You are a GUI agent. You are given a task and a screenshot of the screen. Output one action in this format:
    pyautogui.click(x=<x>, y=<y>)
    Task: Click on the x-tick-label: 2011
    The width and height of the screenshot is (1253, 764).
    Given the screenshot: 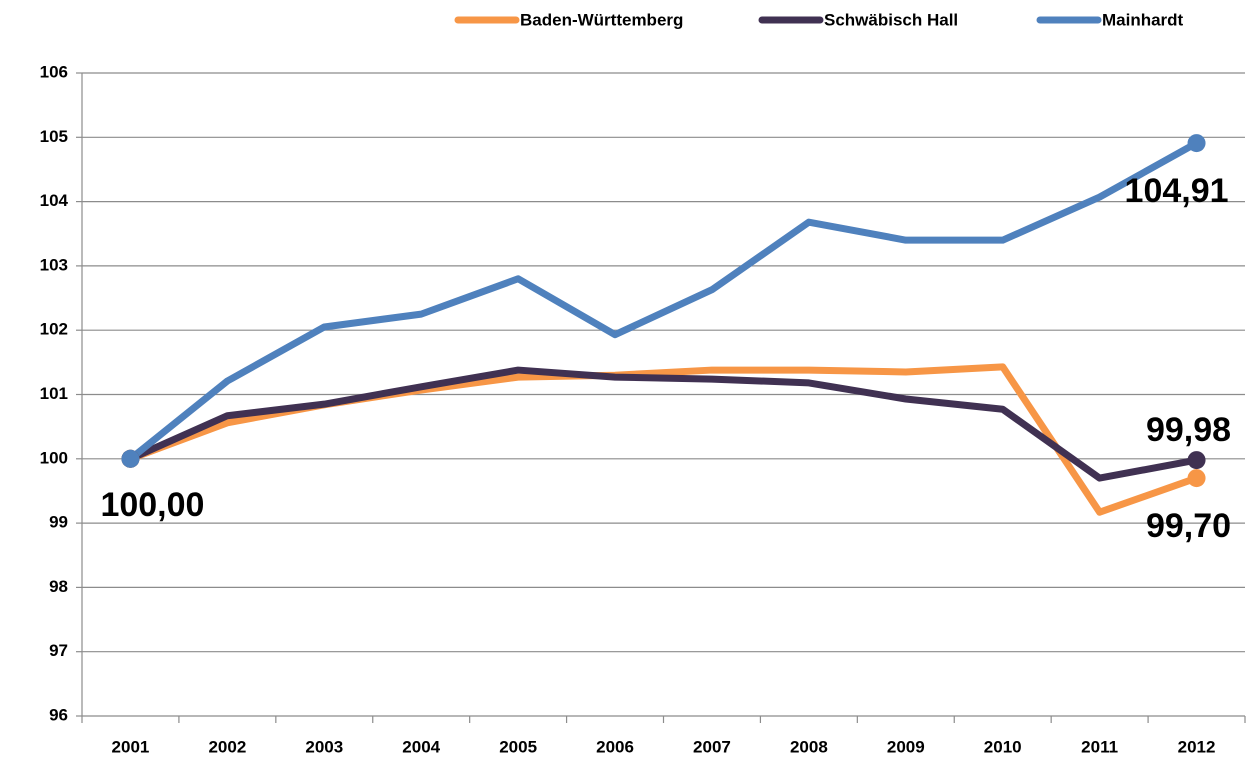 What is the action you would take?
    pyautogui.click(x=1099, y=746)
    